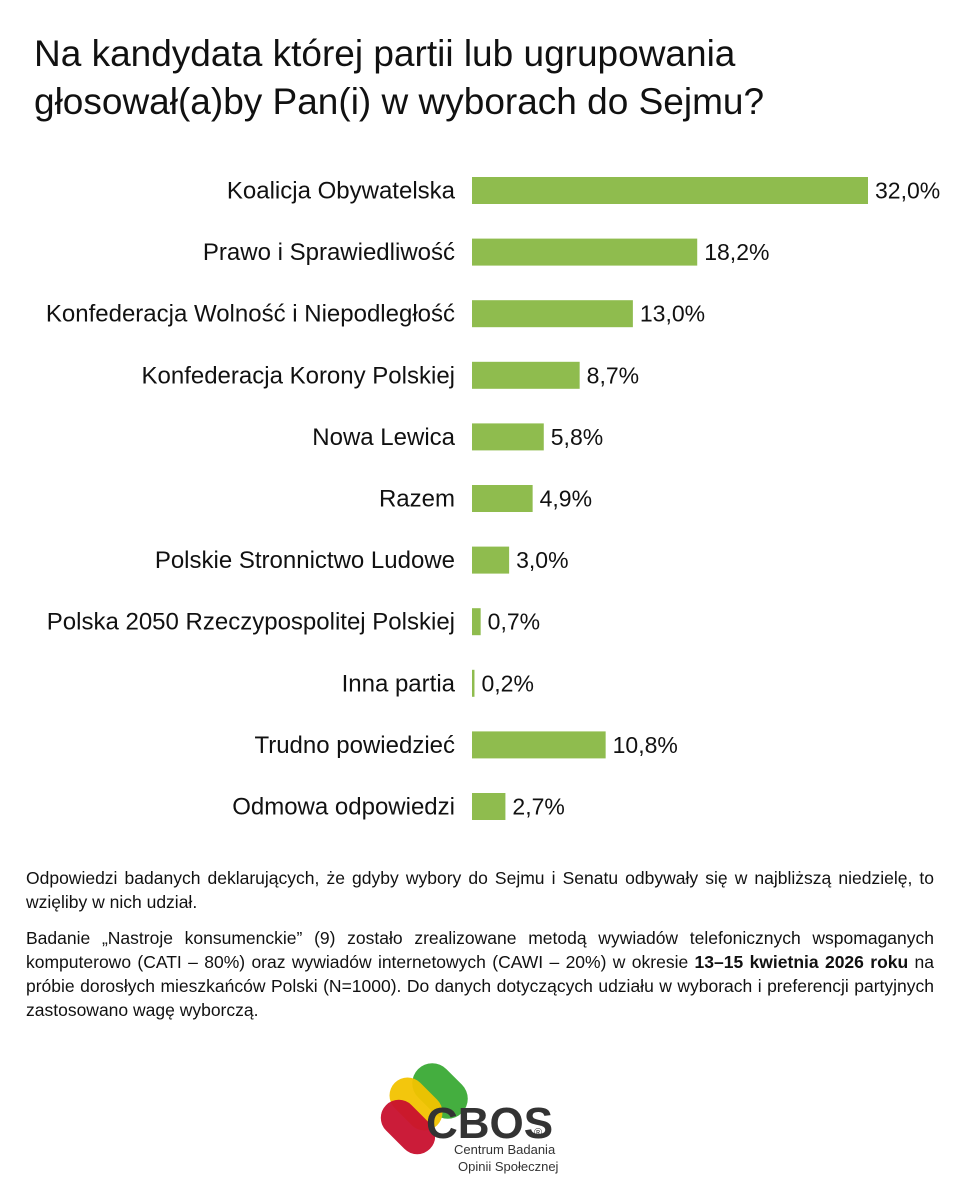  Describe the element at coordinates (298, 375) in the screenshot. I see `category-label: Konfederacja Korony Polskiej` at that location.